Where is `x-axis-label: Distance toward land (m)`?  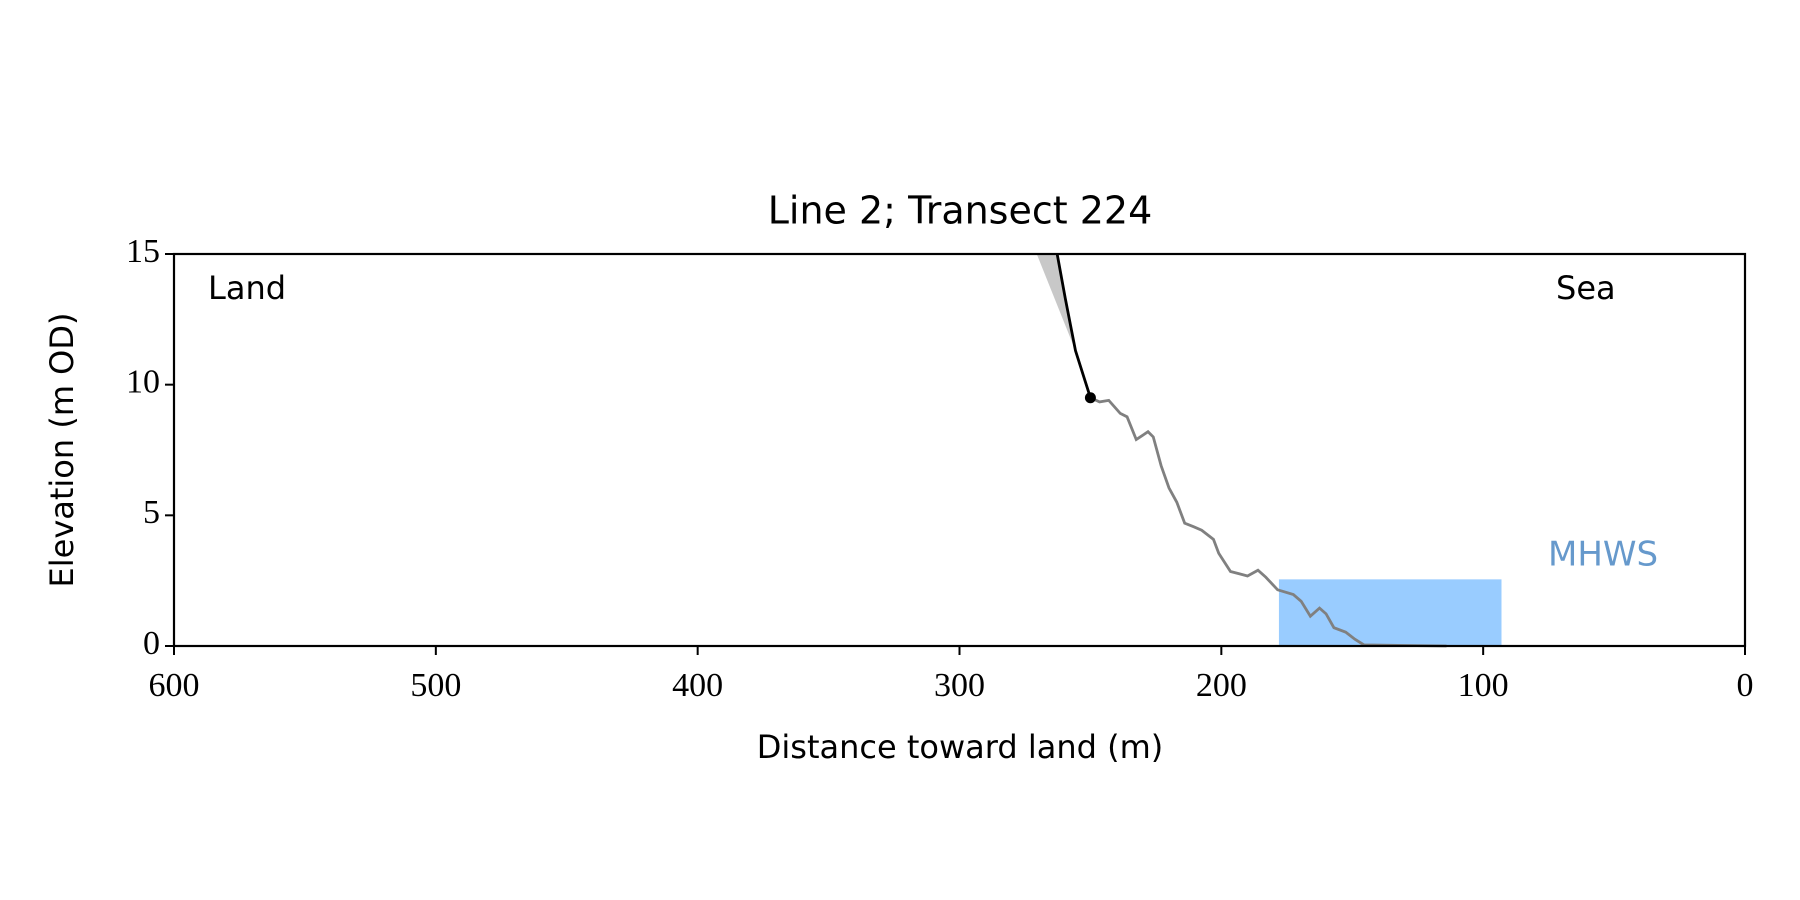 x-axis-label: Distance toward land (m) is located at coordinates (960, 747).